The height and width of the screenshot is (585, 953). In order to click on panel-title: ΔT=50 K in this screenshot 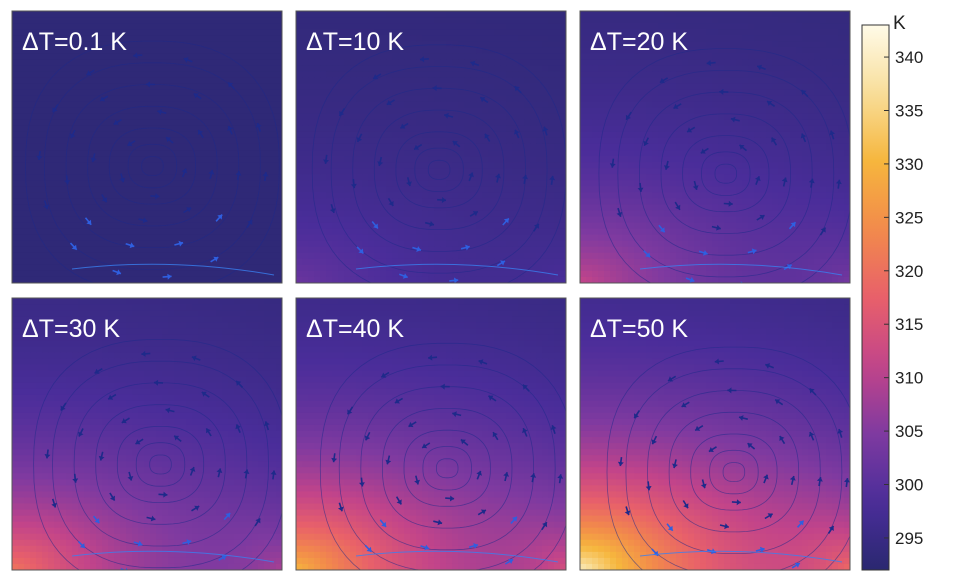, I will do `click(639, 329)`.